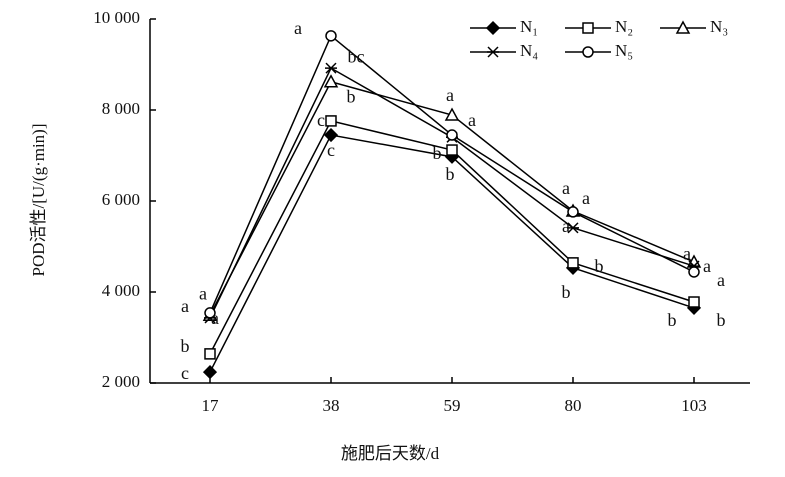 The width and height of the screenshot is (785, 477). Describe the element at coordinates (121, 199) in the screenshot. I see `y-tick-label: 6 000` at that location.